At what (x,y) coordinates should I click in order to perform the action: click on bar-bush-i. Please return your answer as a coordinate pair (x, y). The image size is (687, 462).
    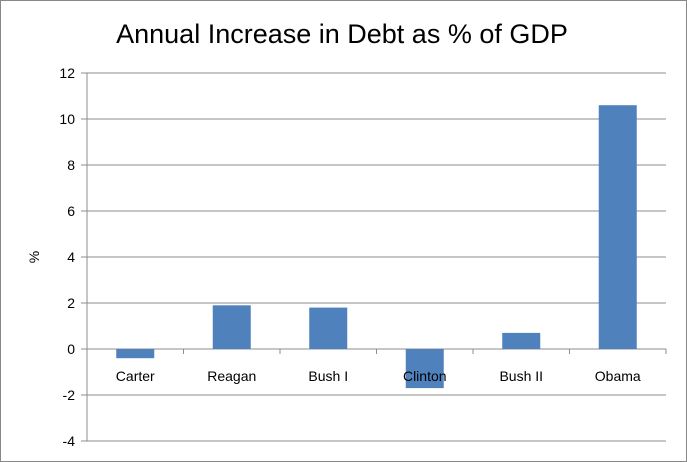
    Looking at the image, I should click on (328, 328).